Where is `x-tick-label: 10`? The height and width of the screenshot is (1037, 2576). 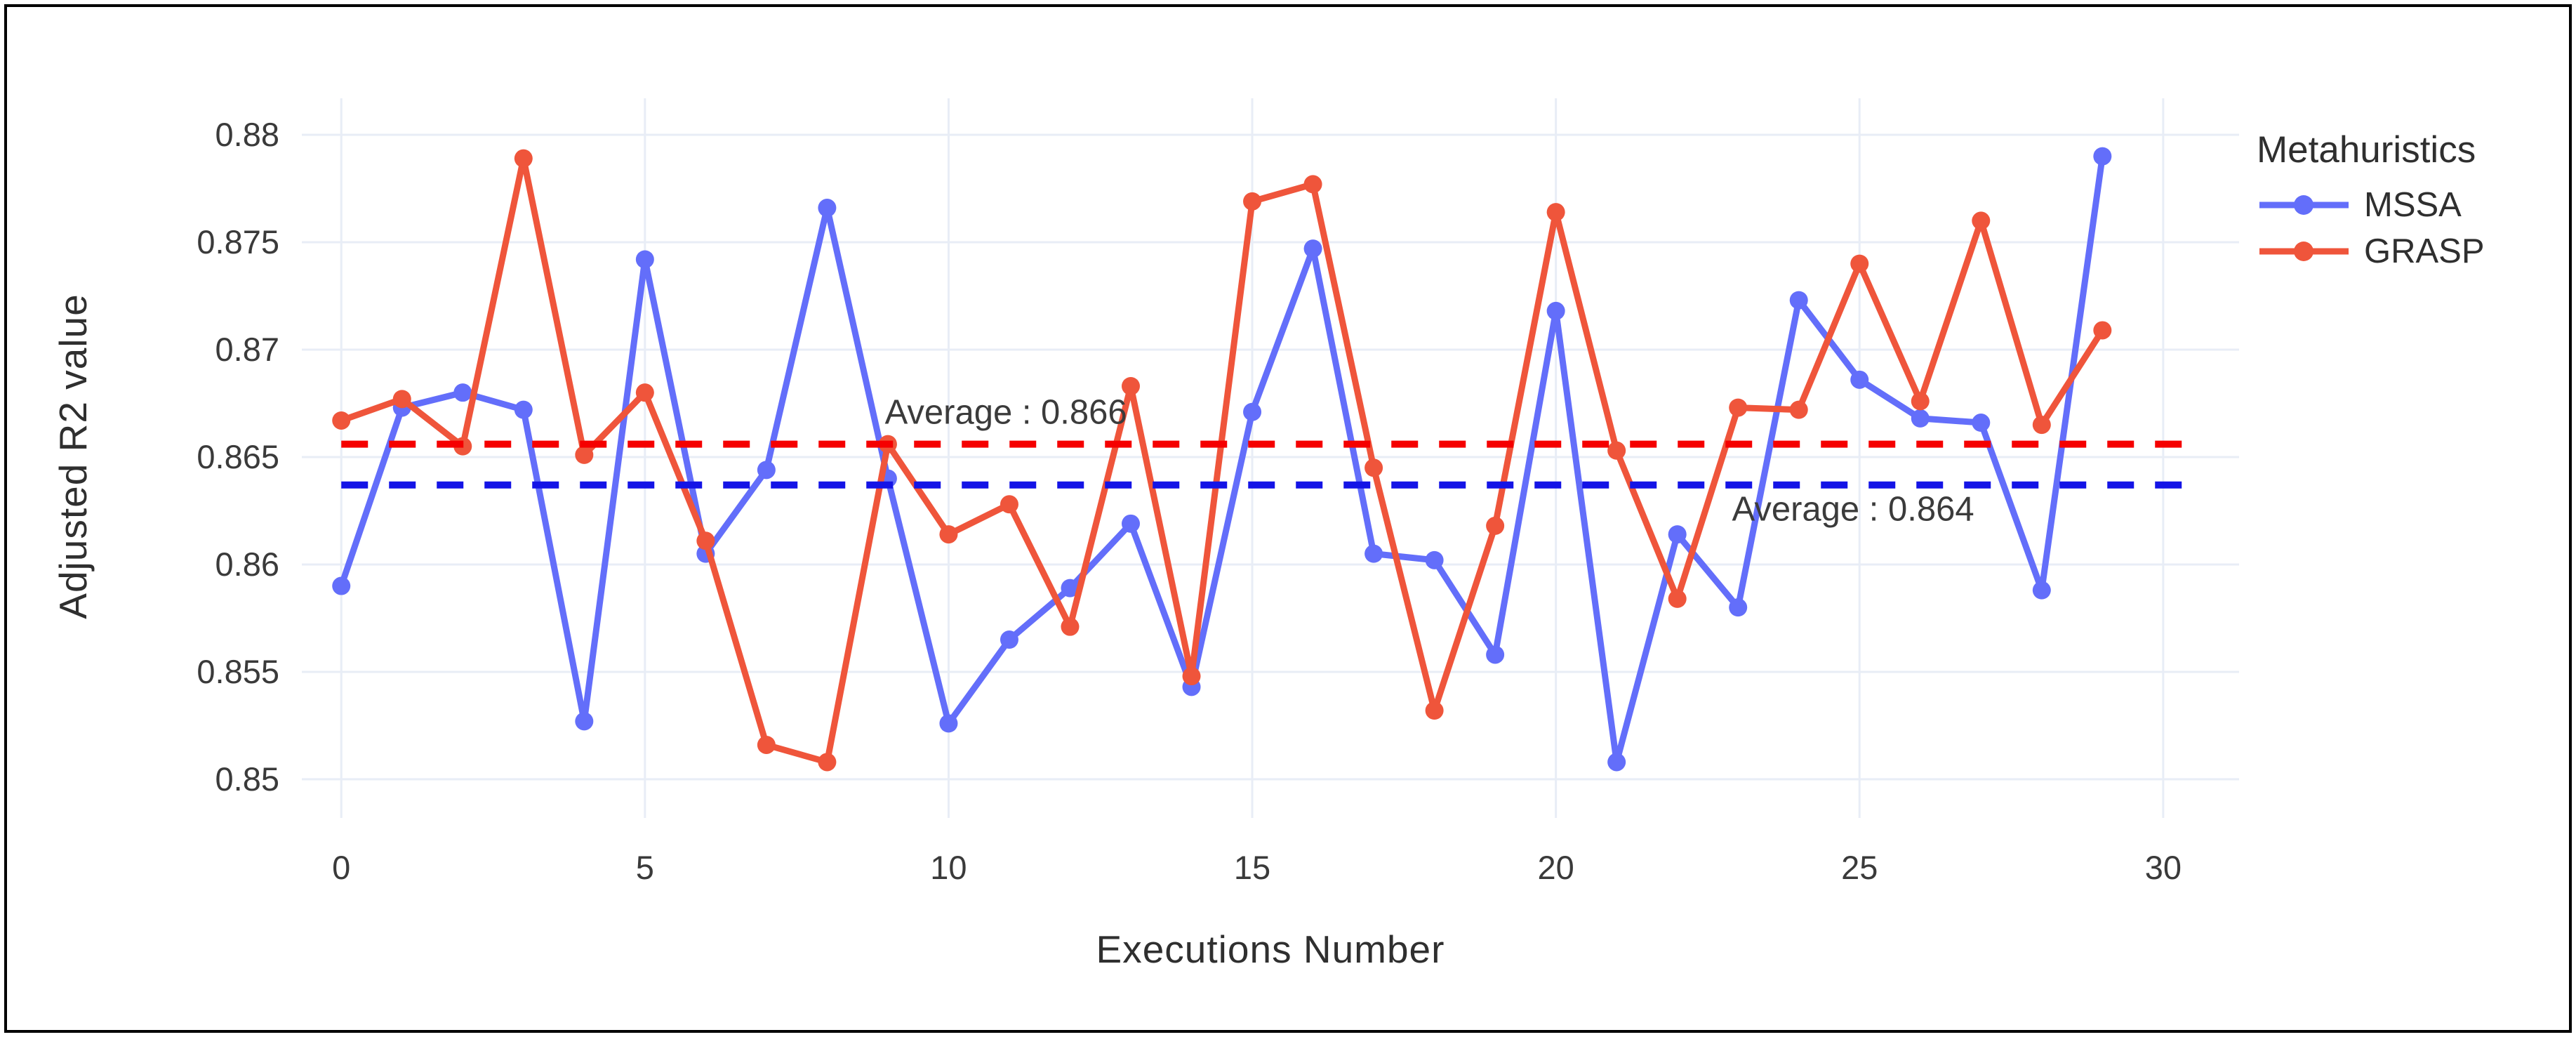 x-tick-label: 10 is located at coordinates (949, 867).